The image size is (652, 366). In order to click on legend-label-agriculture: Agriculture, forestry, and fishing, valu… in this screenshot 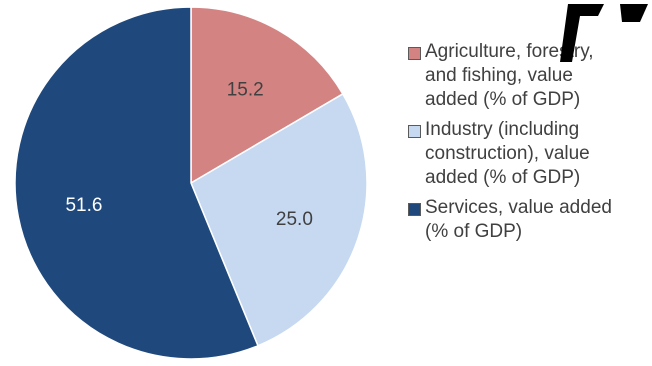, I will do `click(509, 75)`.